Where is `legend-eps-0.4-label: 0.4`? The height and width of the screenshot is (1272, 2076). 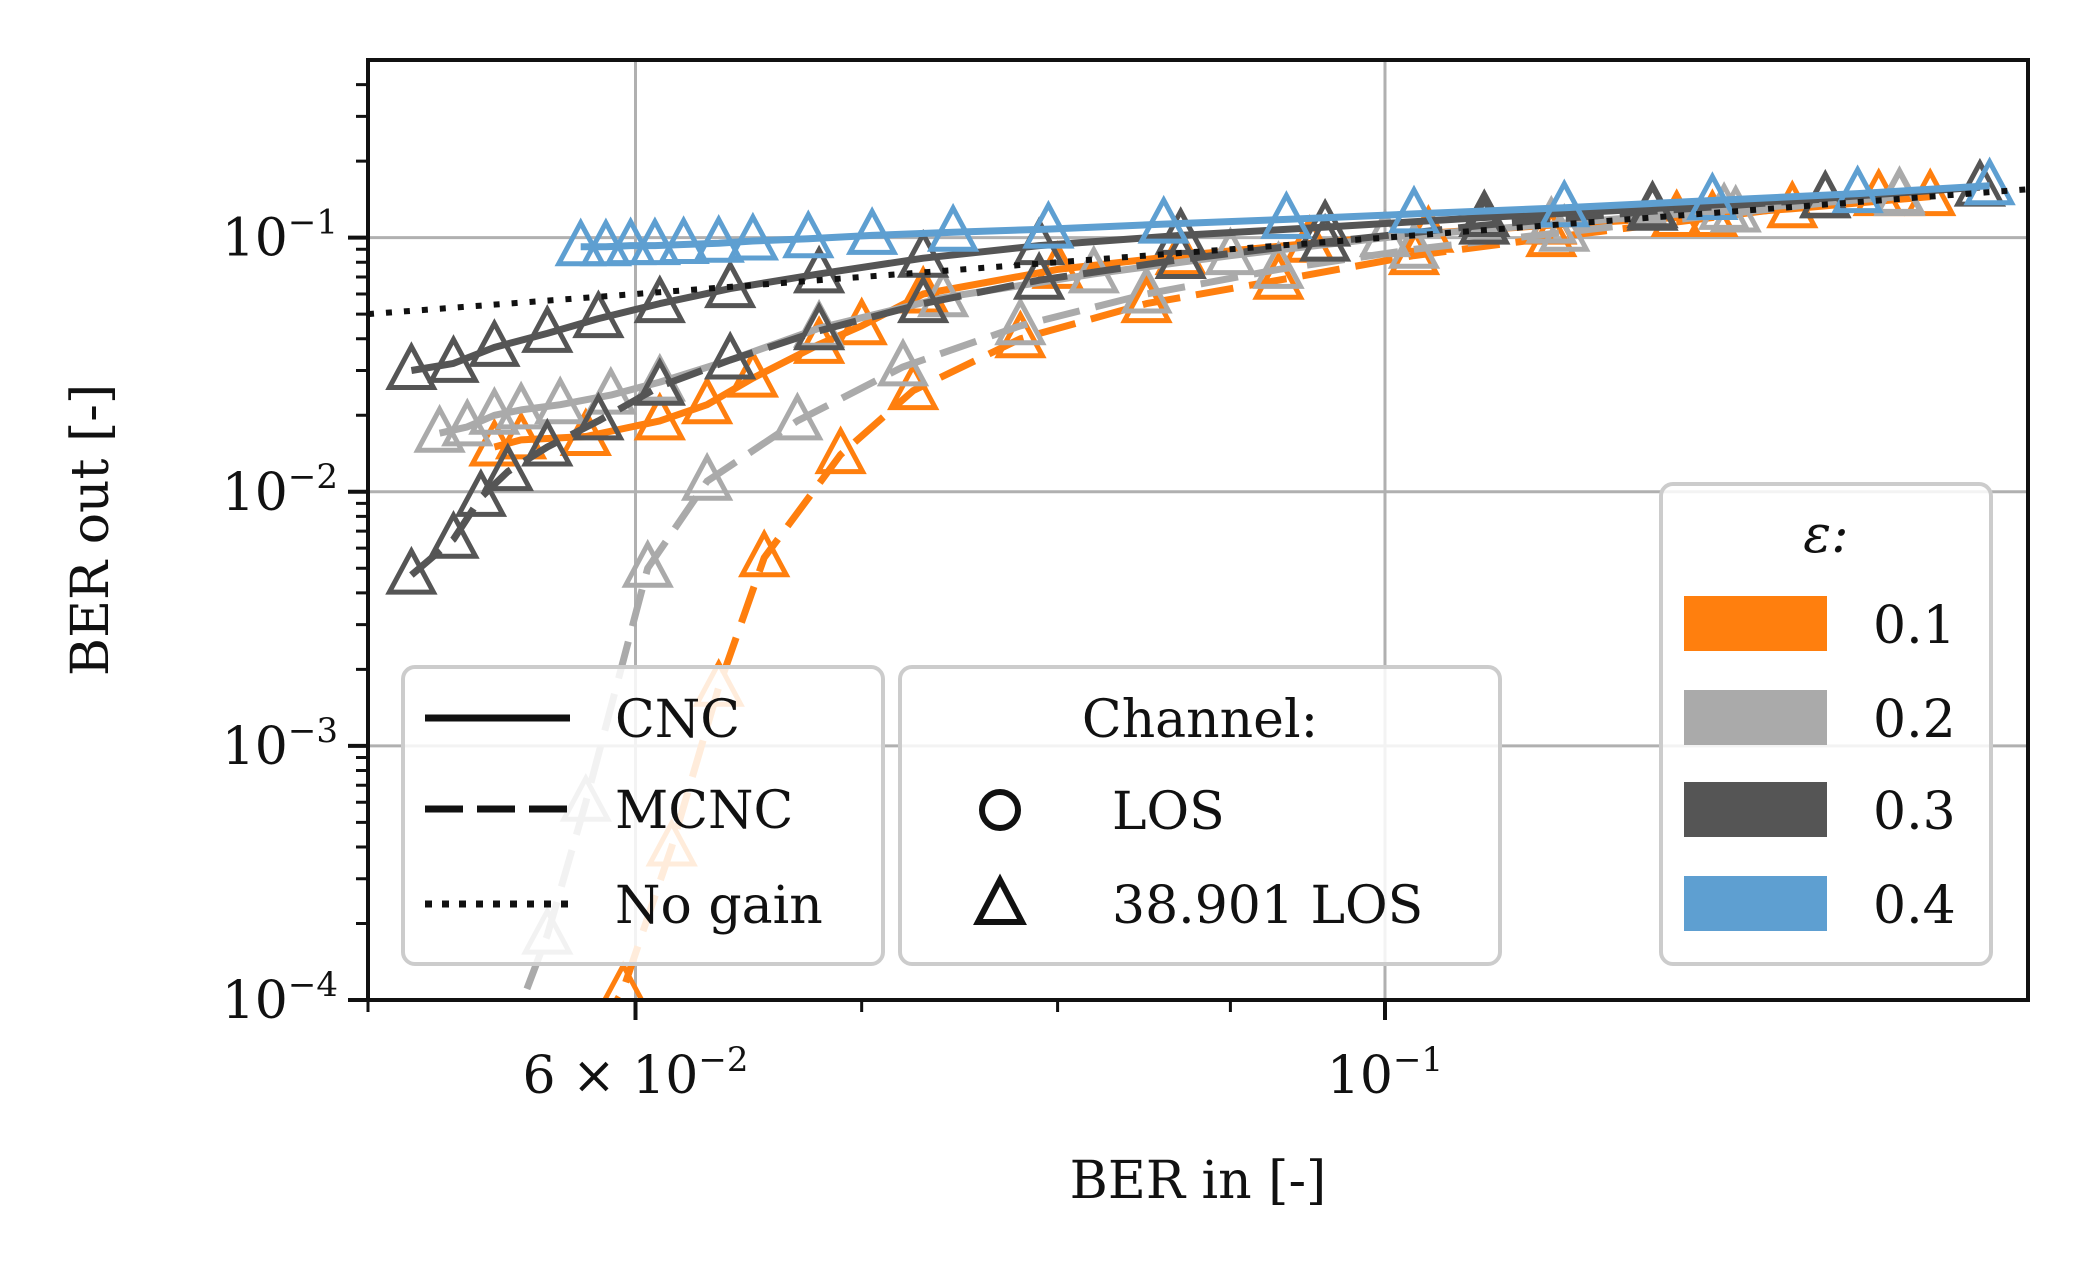 legend-eps-0.4-label: 0.4 is located at coordinates (1914, 906).